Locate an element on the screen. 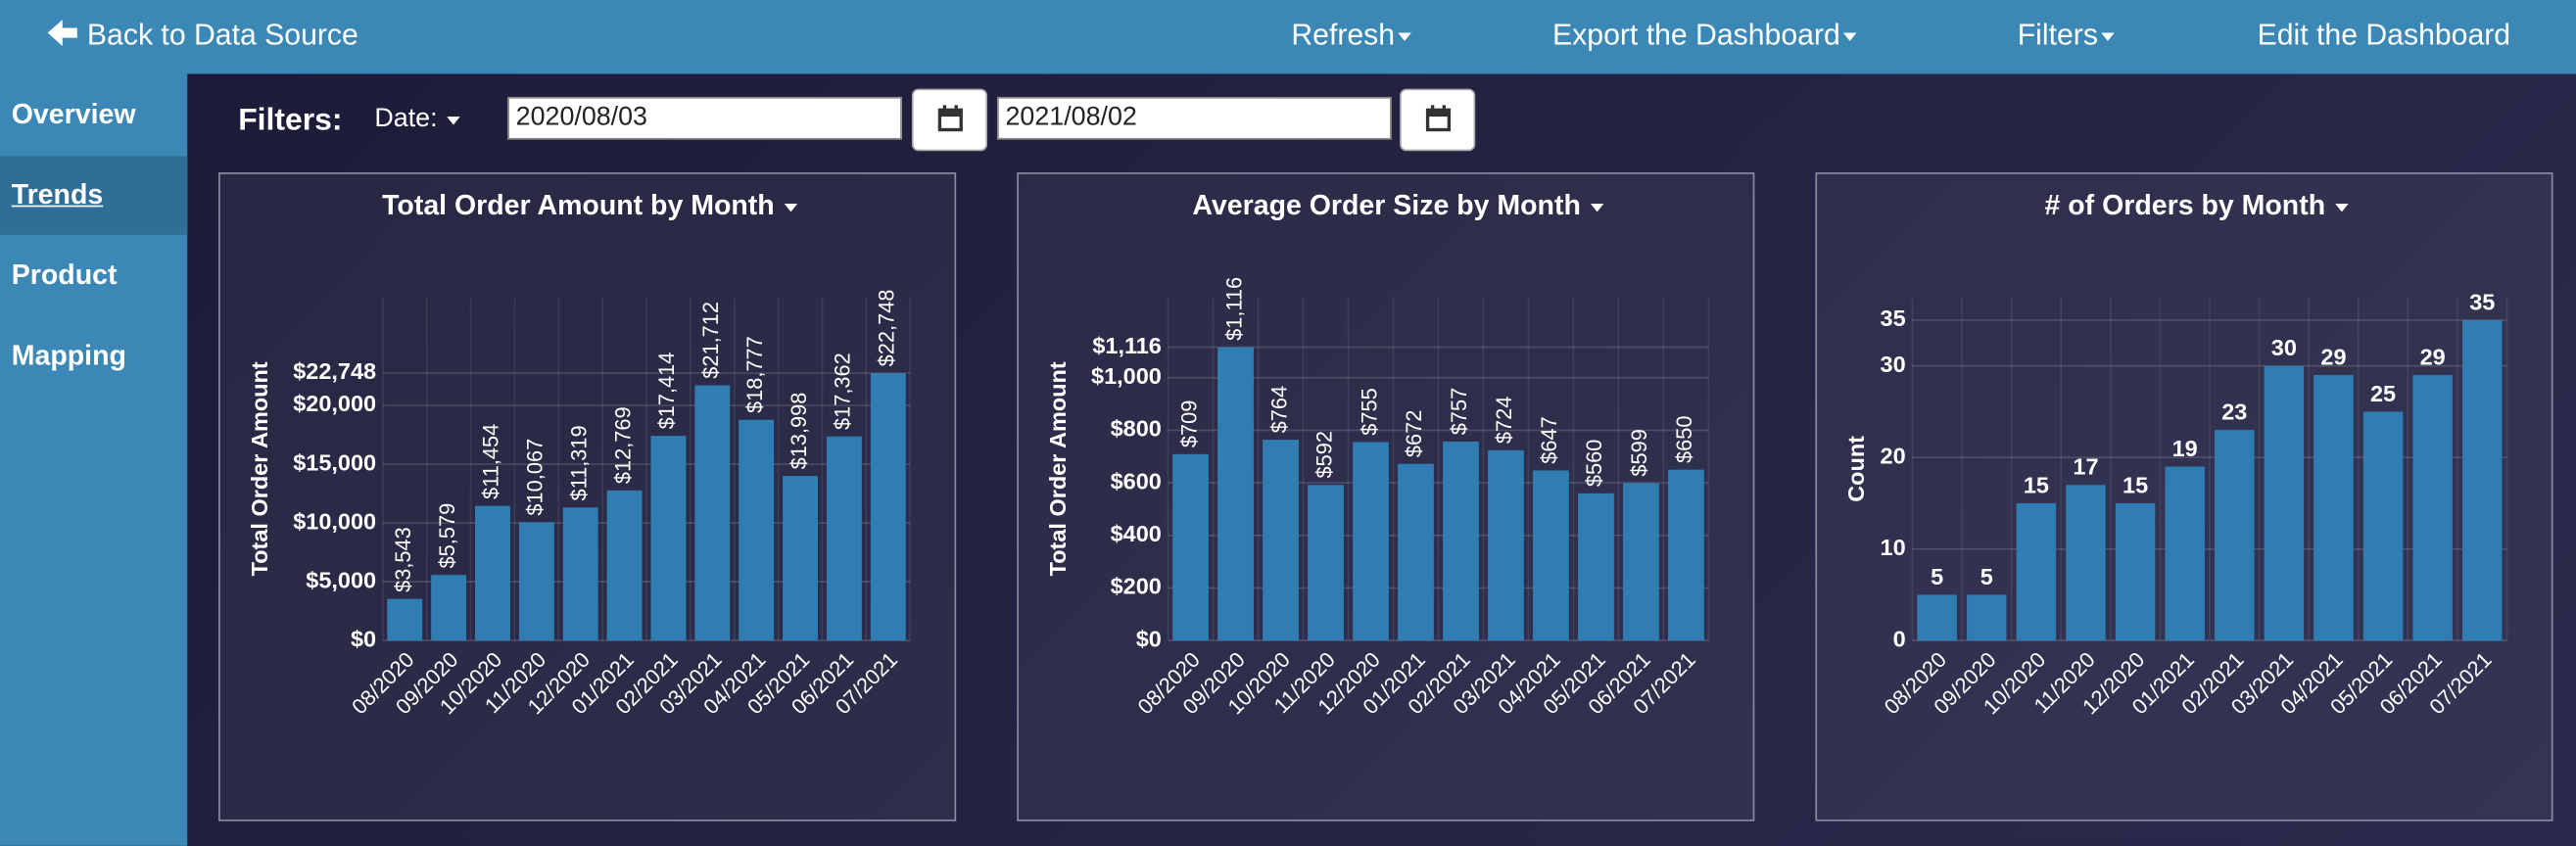  value-label: $709 is located at coordinates (1189, 423).